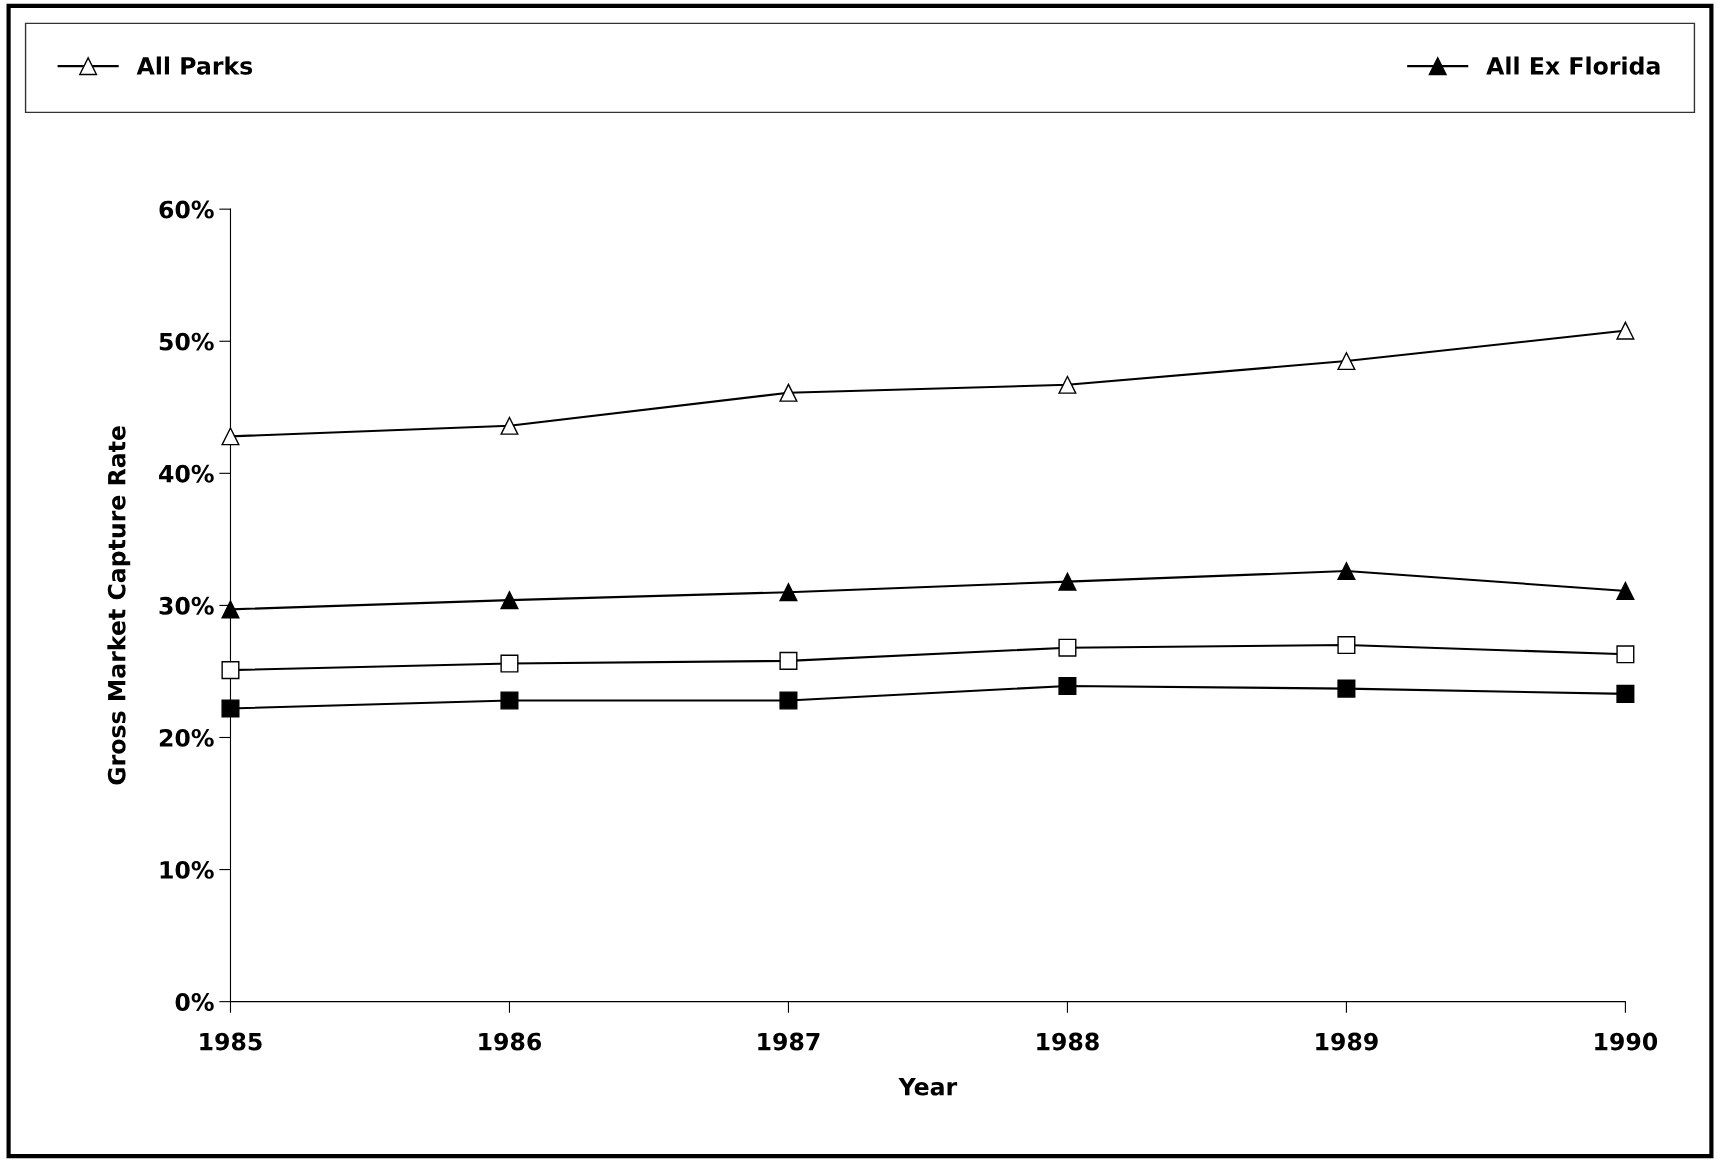 Image resolution: width=1720 pixels, height=1162 pixels. What do you see at coordinates (186, 209) in the screenshot?
I see `y-tick-label: 60%` at bounding box center [186, 209].